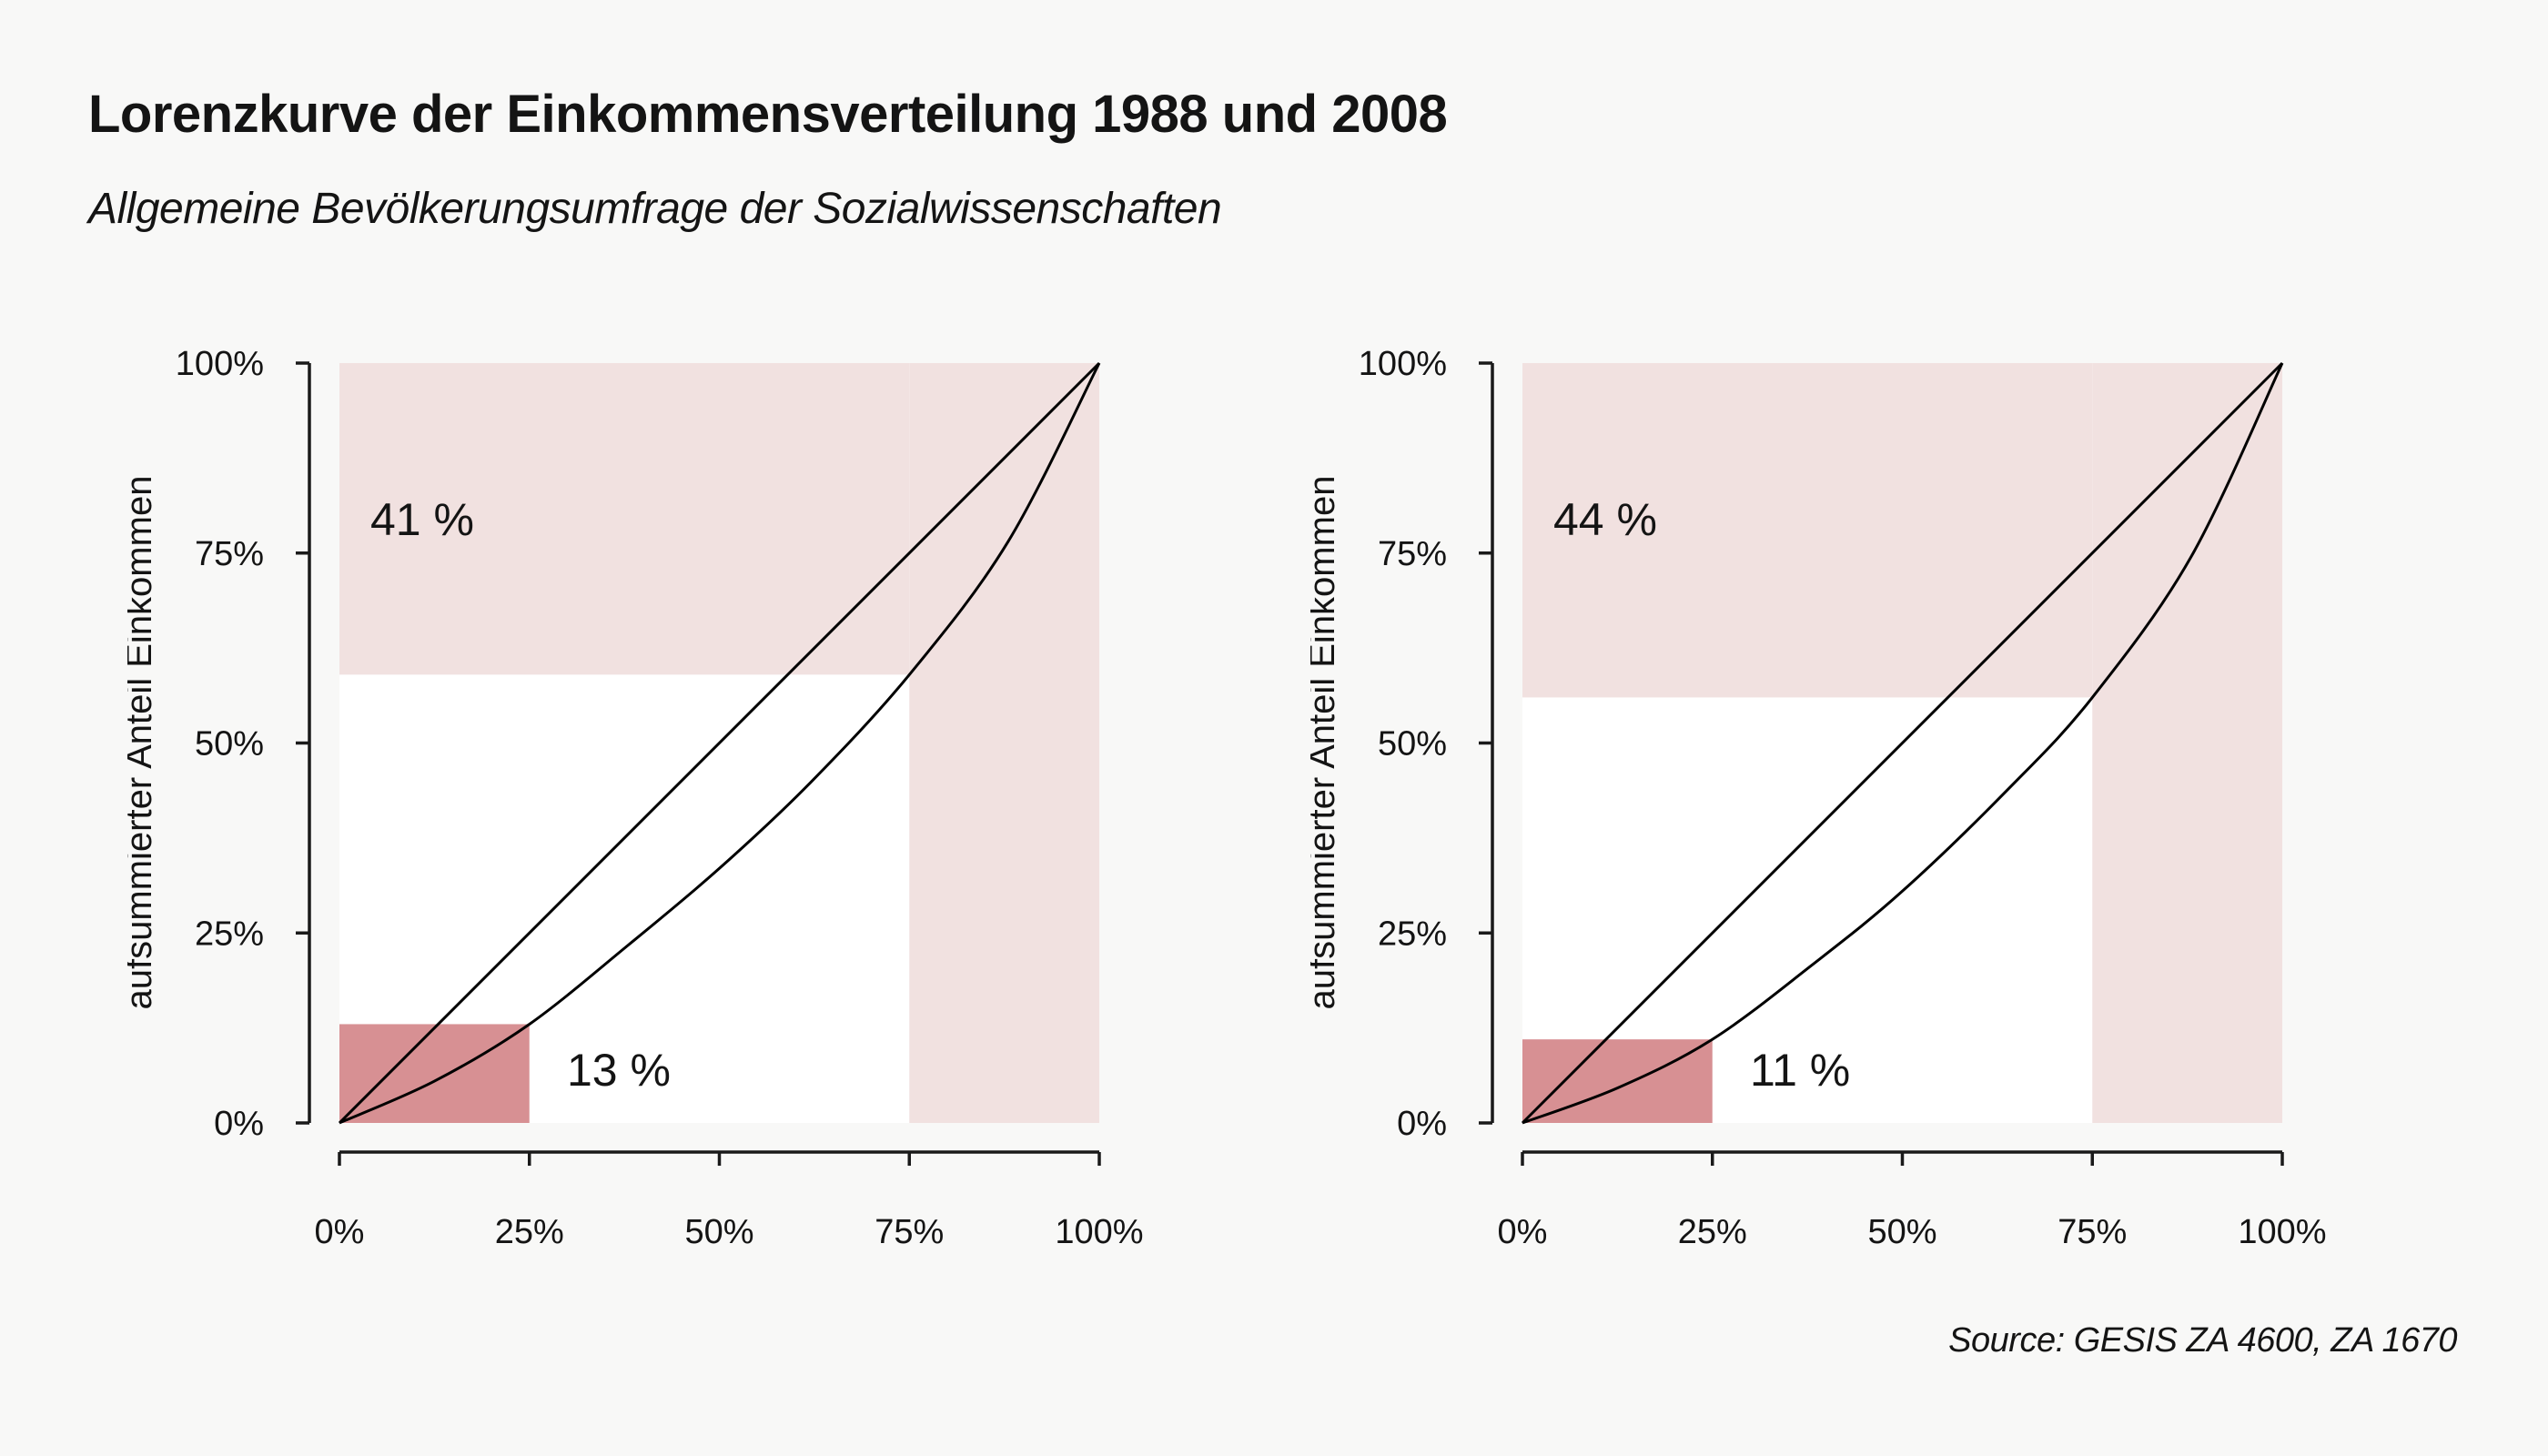 The width and height of the screenshot is (2548, 1456). I want to click on source-note: Source: GESIS ZA 4600, ZA 1670, so click(2203, 1340).